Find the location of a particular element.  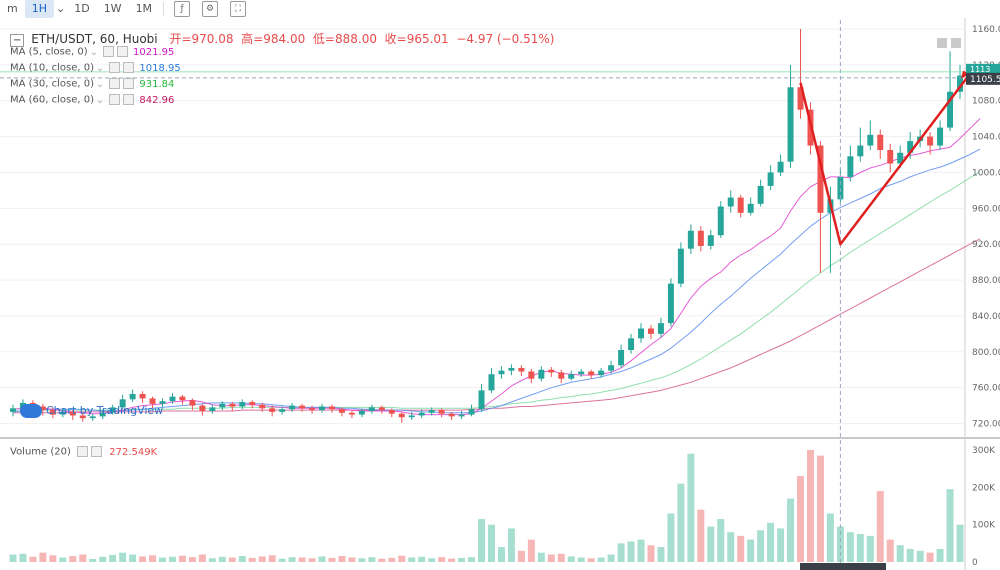

ma-legend-row: MA (30, close, 0) ⌄ 931.84 is located at coordinates (92, 84).